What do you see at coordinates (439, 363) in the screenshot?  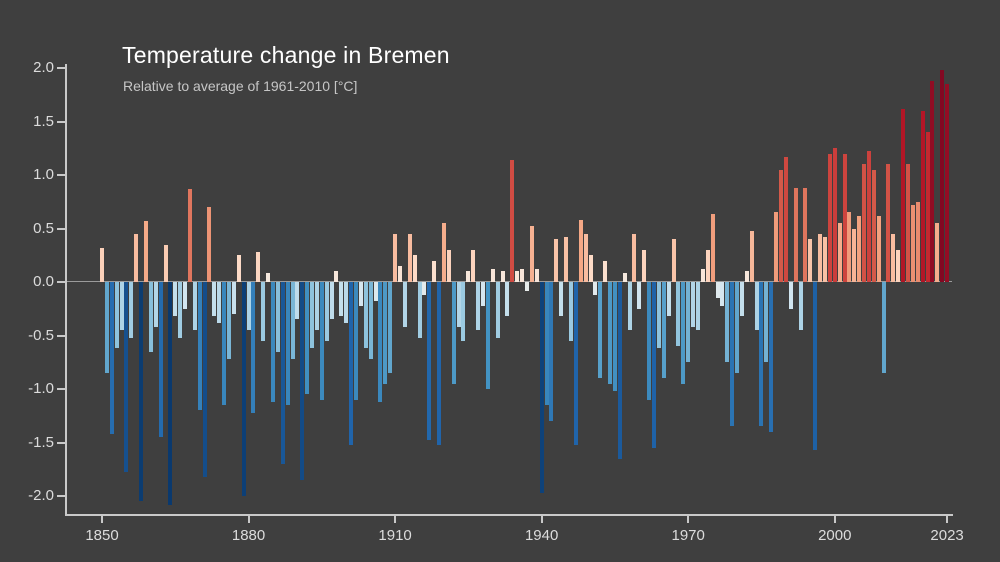 I see `bar-1919` at bounding box center [439, 363].